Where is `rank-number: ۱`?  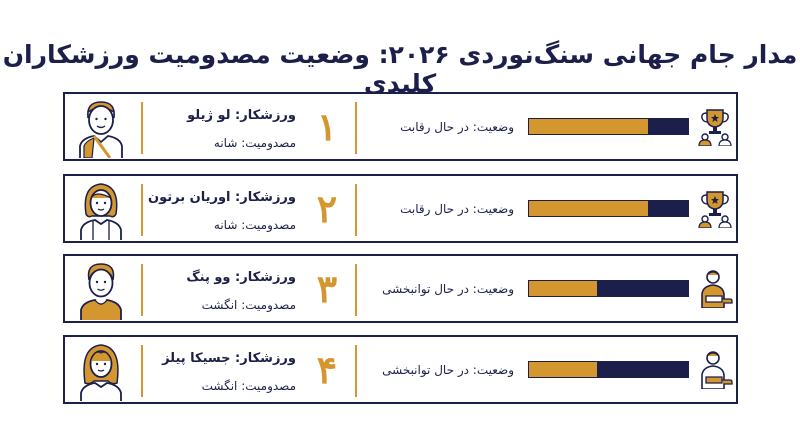 rank-number: ۱ is located at coordinates (327, 126).